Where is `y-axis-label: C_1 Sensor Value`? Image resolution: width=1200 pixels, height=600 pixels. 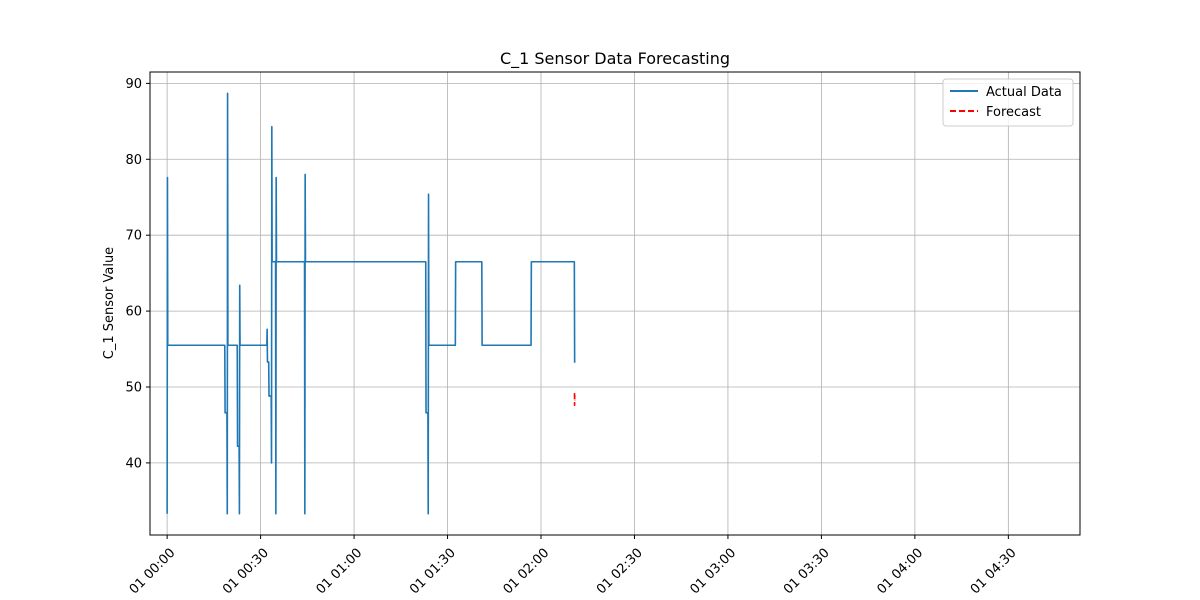
y-axis-label: C_1 Sensor Value is located at coordinates (109, 303).